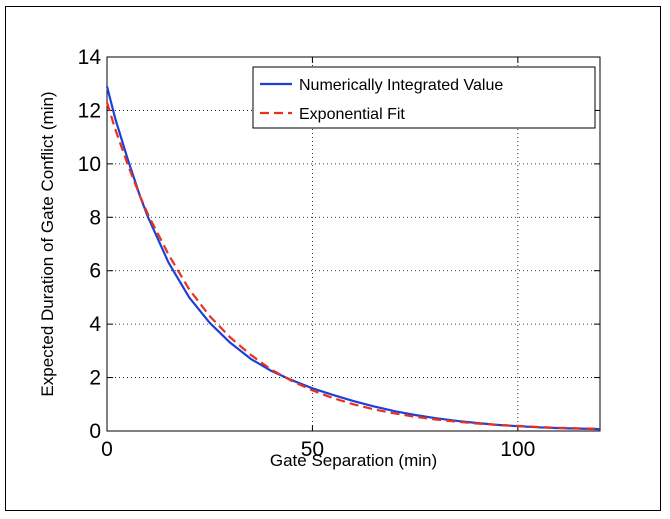 The height and width of the screenshot is (519, 670). Describe the element at coordinates (95, 431) in the screenshot. I see `y-tick-label: 0` at that location.